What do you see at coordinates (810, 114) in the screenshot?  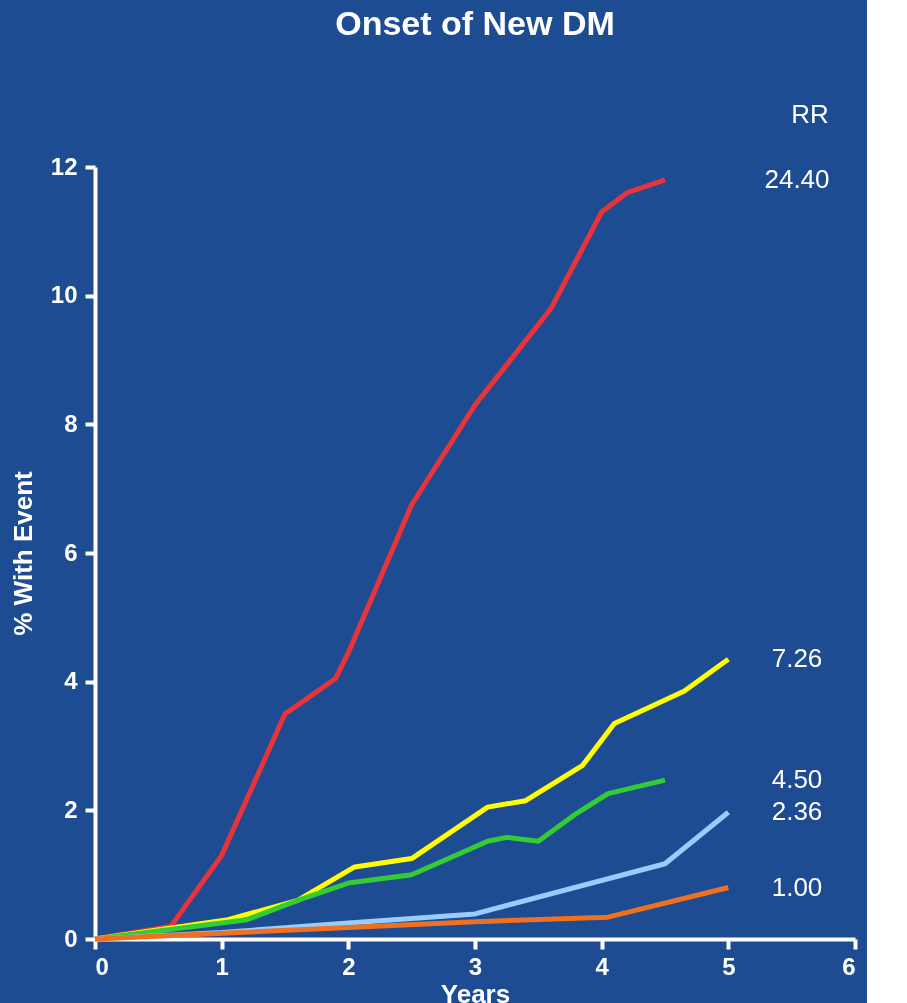 I see `legend-title: RR` at bounding box center [810, 114].